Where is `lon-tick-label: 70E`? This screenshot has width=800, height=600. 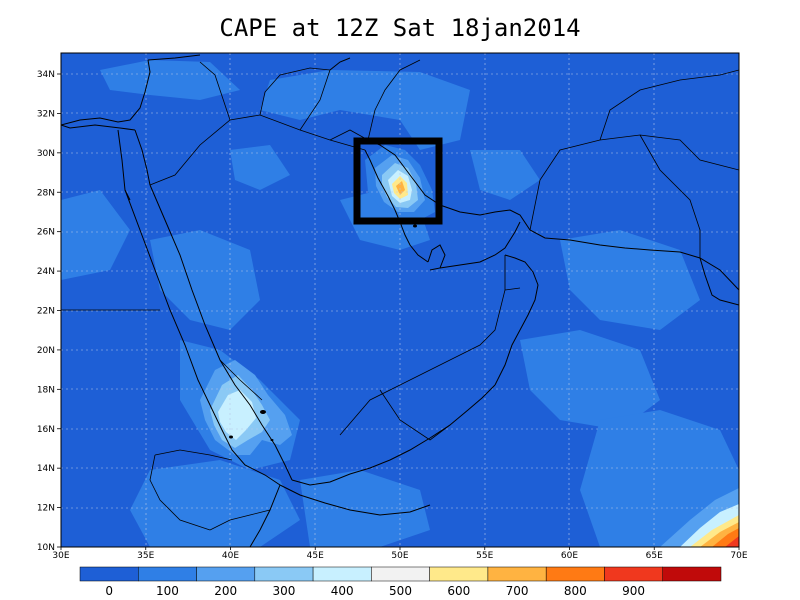 lon-tick-label: 70E is located at coordinates (738, 556).